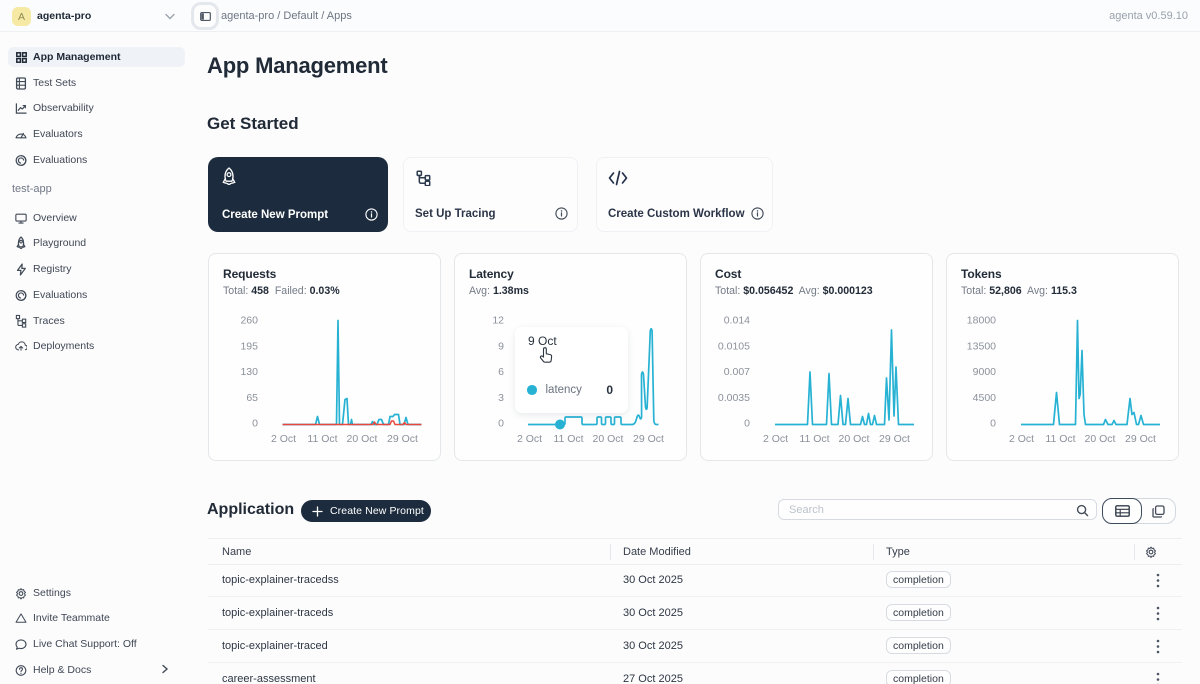 This screenshot has width=1200, height=684. I want to click on svg-text: 18000, so click(981, 321).